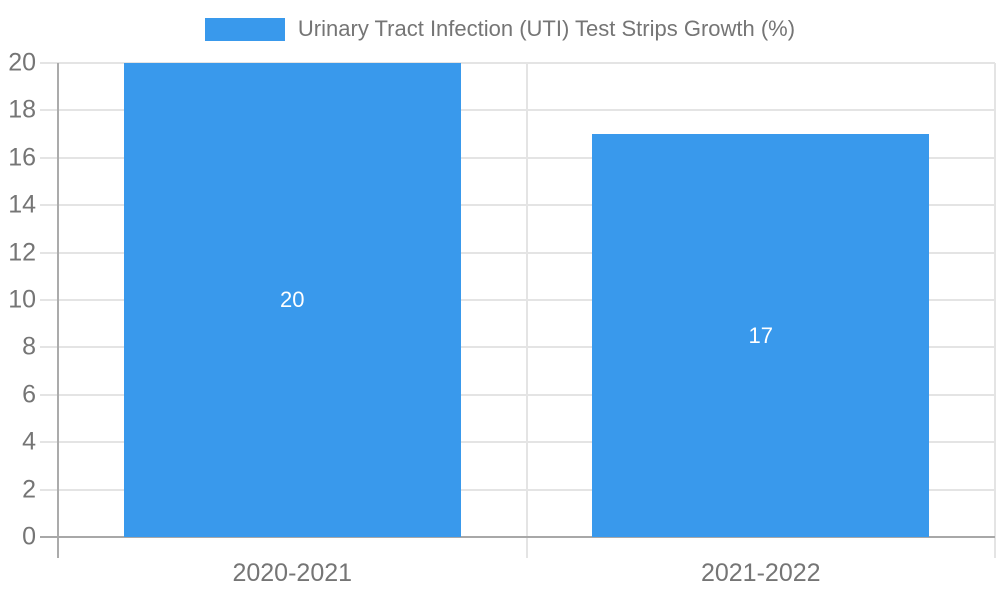 The image size is (1000, 600). Describe the element at coordinates (760, 573) in the screenshot. I see `x-axis-category-label: 2021-2022` at that location.